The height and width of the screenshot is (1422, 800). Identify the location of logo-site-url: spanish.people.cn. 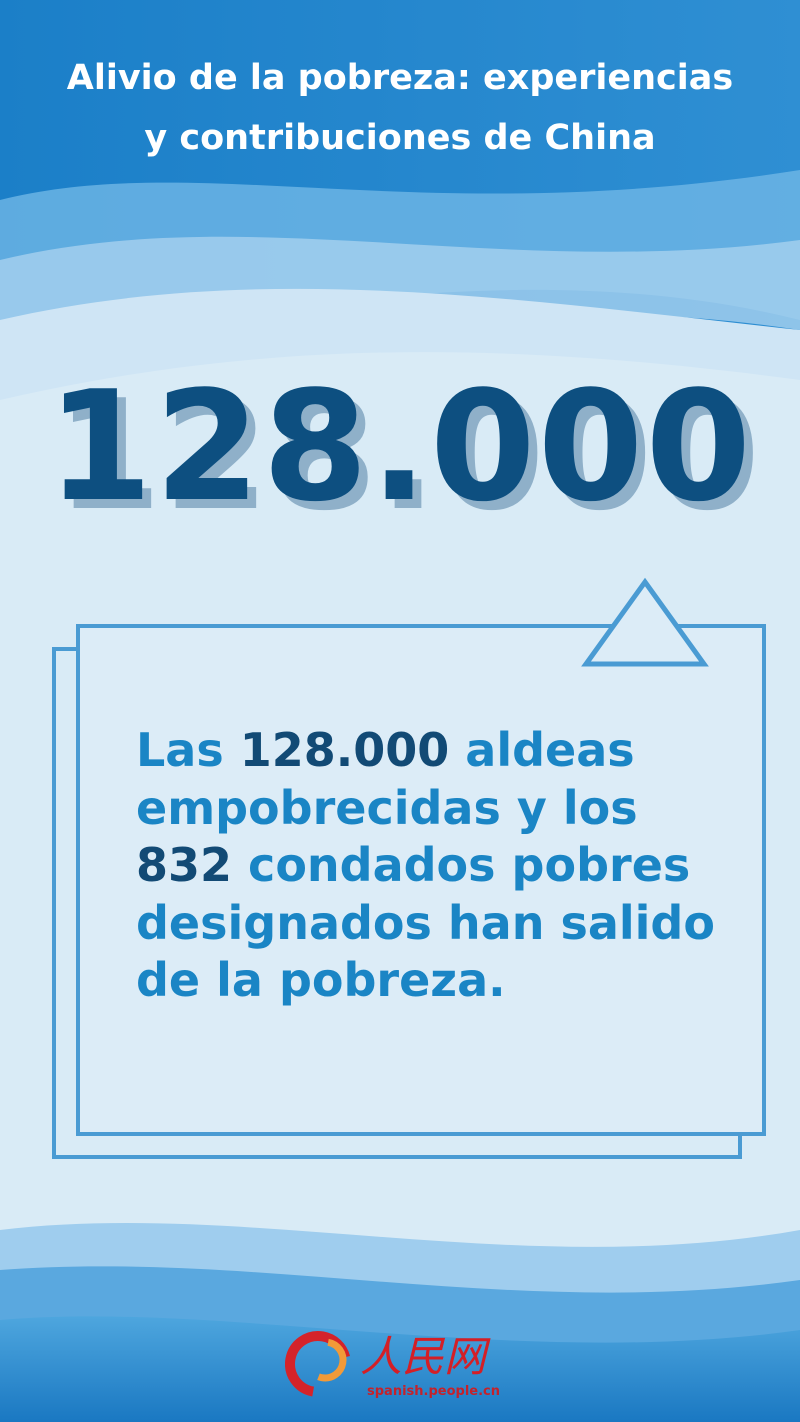
(433, 1391).